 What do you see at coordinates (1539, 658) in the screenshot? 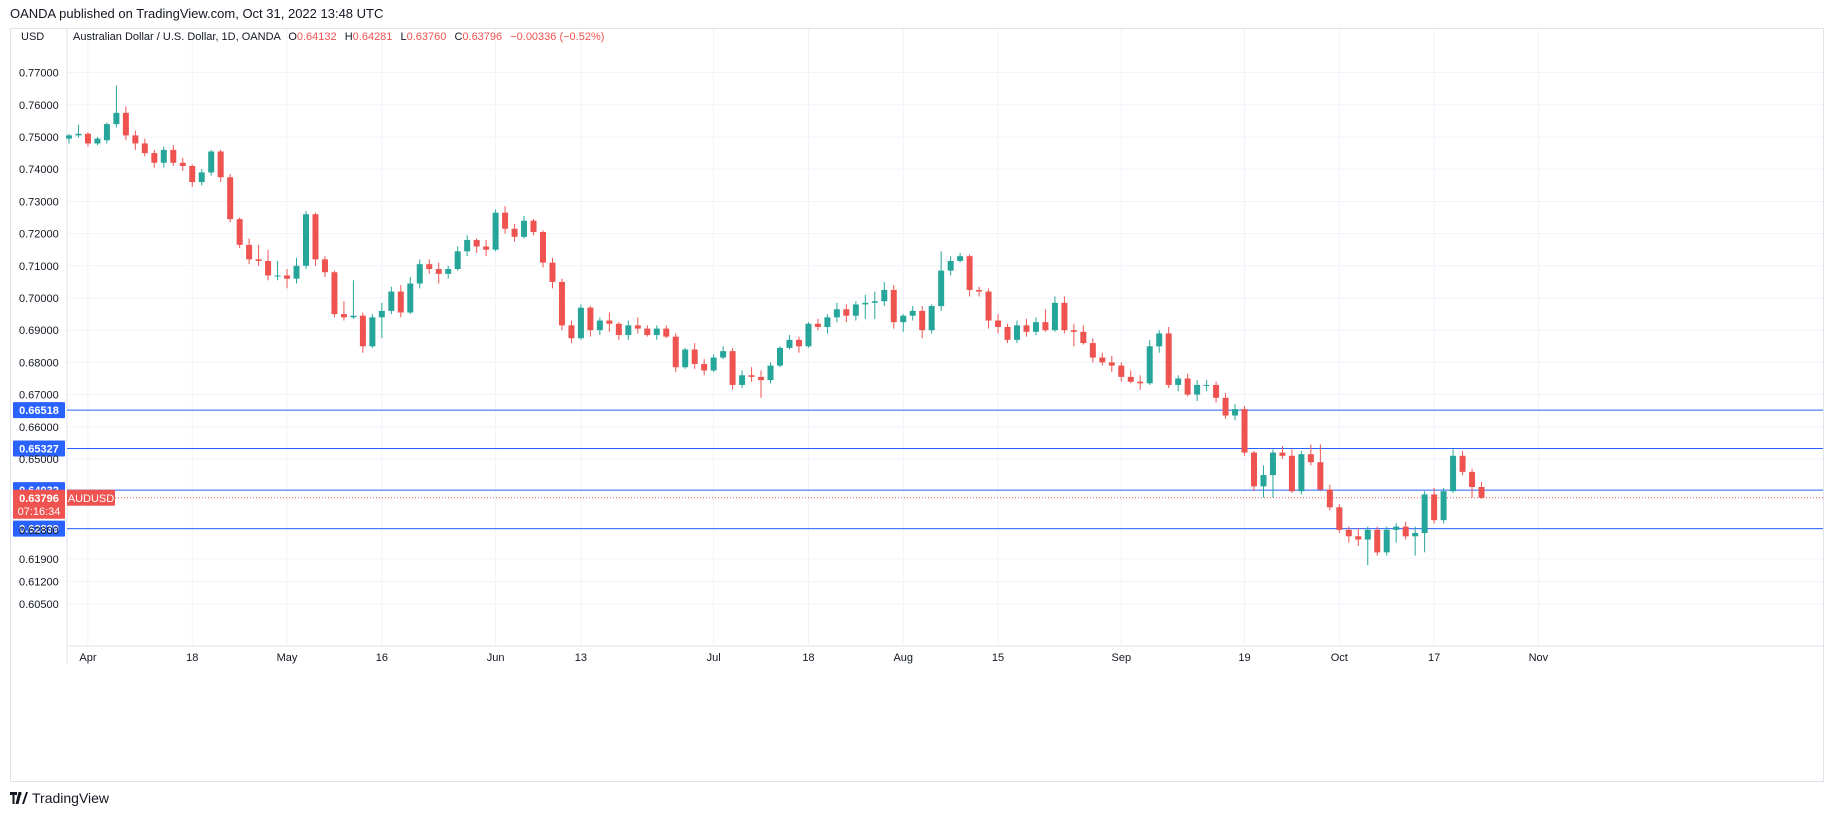
I see `x-tick-label: Nov` at bounding box center [1539, 658].